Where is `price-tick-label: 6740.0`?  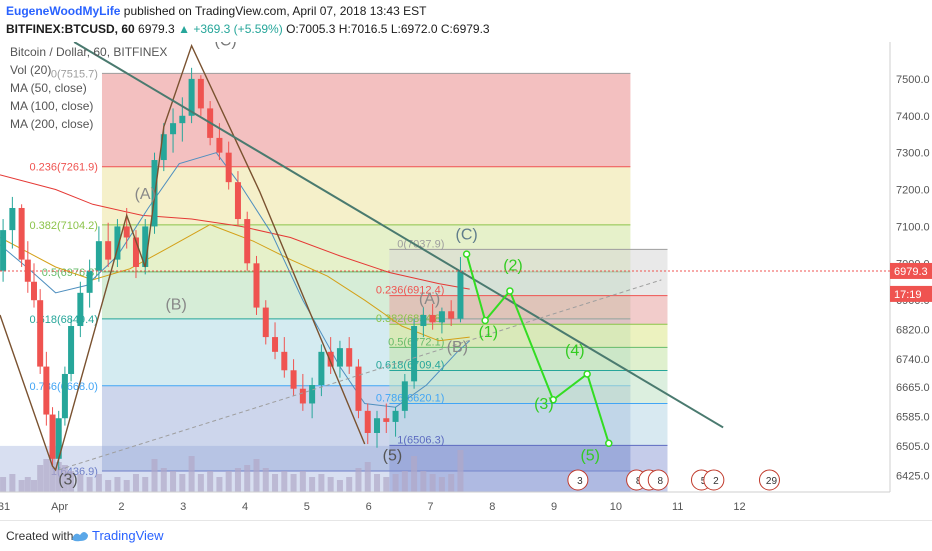 price-tick-label: 6740.0 is located at coordinates (913, 360).